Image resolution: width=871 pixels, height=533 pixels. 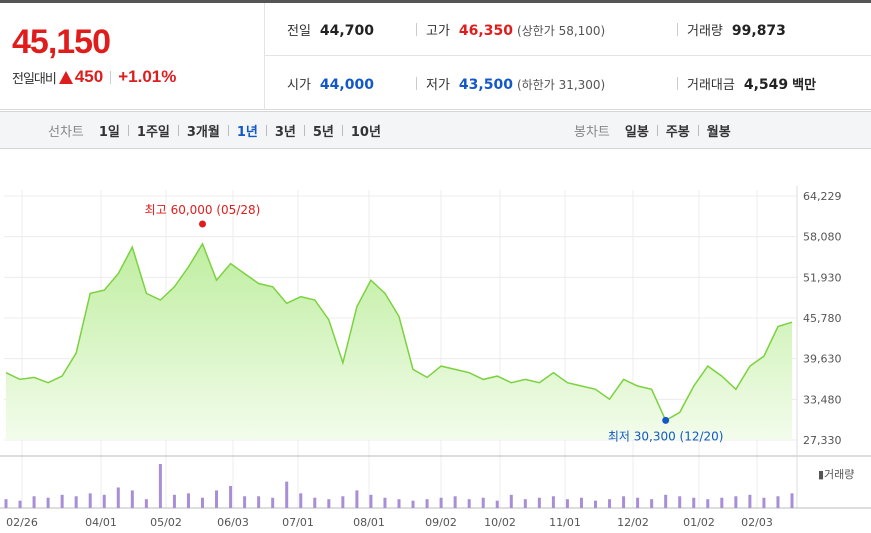 What do you see at coordinates (718, 132) in the screenshot?
I see `candle-chart-tab-2: 월봉` at bounding box center [718, 132].